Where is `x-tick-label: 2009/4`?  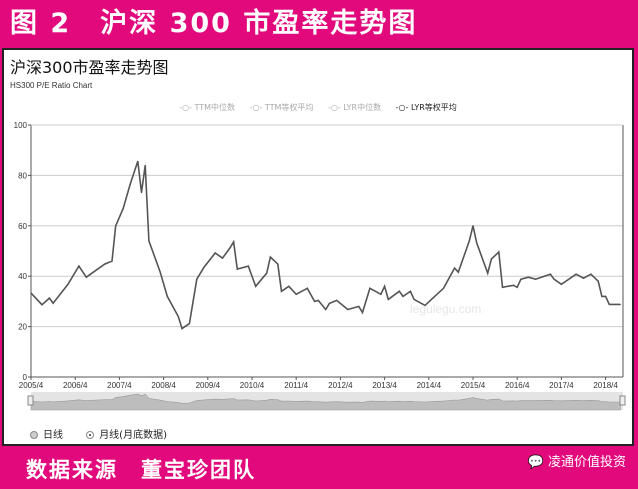 x-tick-label: 2009/4 is located at coordinates (208, 385).